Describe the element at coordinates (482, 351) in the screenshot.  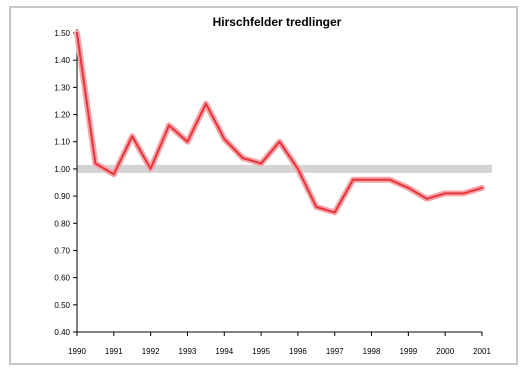
I see `x-tick-label: 2001` at that location.